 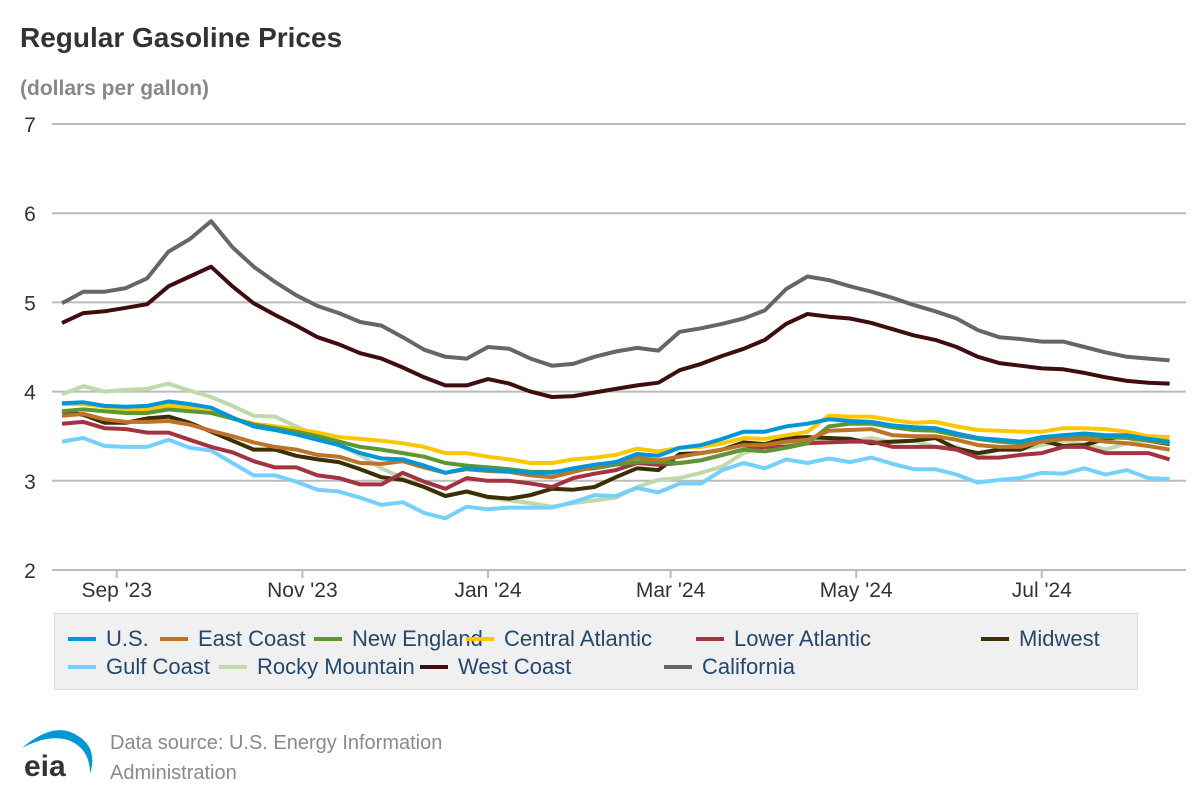 I want to click on legend-label: Central Atlantic, so click(x=578, y=638).